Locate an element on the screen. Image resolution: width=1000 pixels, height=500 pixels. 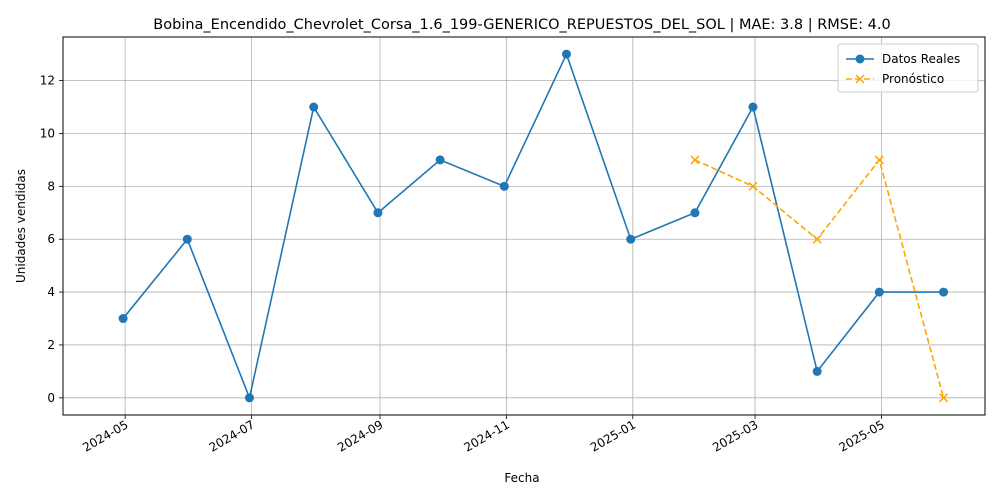
y-tick-label: 0 is located at coordinates (51, 398).